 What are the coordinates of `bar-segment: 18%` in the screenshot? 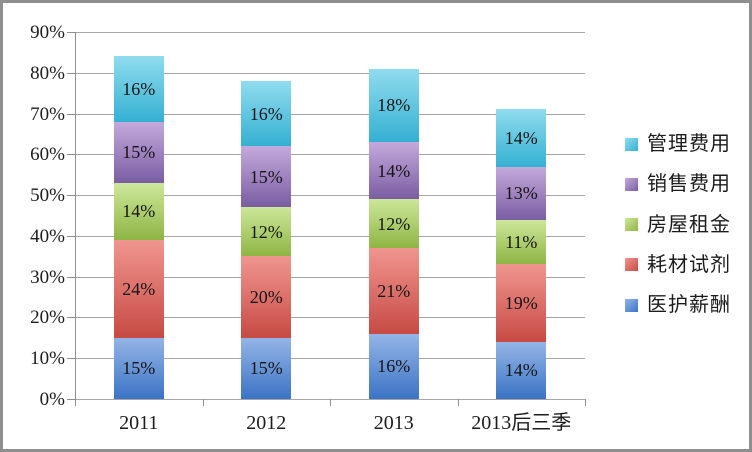 It's located at (393, 105).